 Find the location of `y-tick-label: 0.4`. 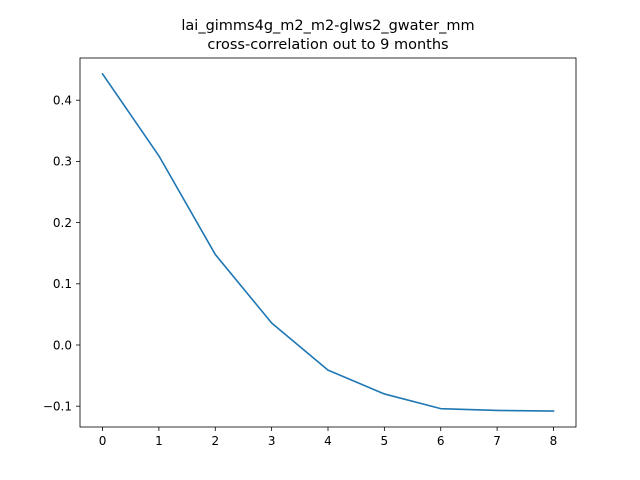

y-tick-label: 0.4 is located at coordinates (62, 101).